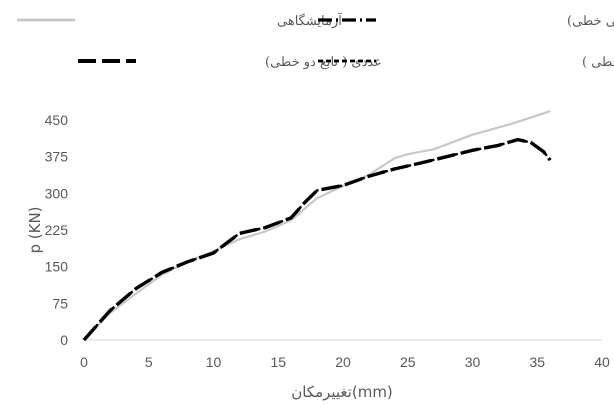 This screenshot has height=405, width=614. Describe the element at coordinates (310, 20) in the screenshot. I see `legend-label-1: آزمایشگاهی` at that location.